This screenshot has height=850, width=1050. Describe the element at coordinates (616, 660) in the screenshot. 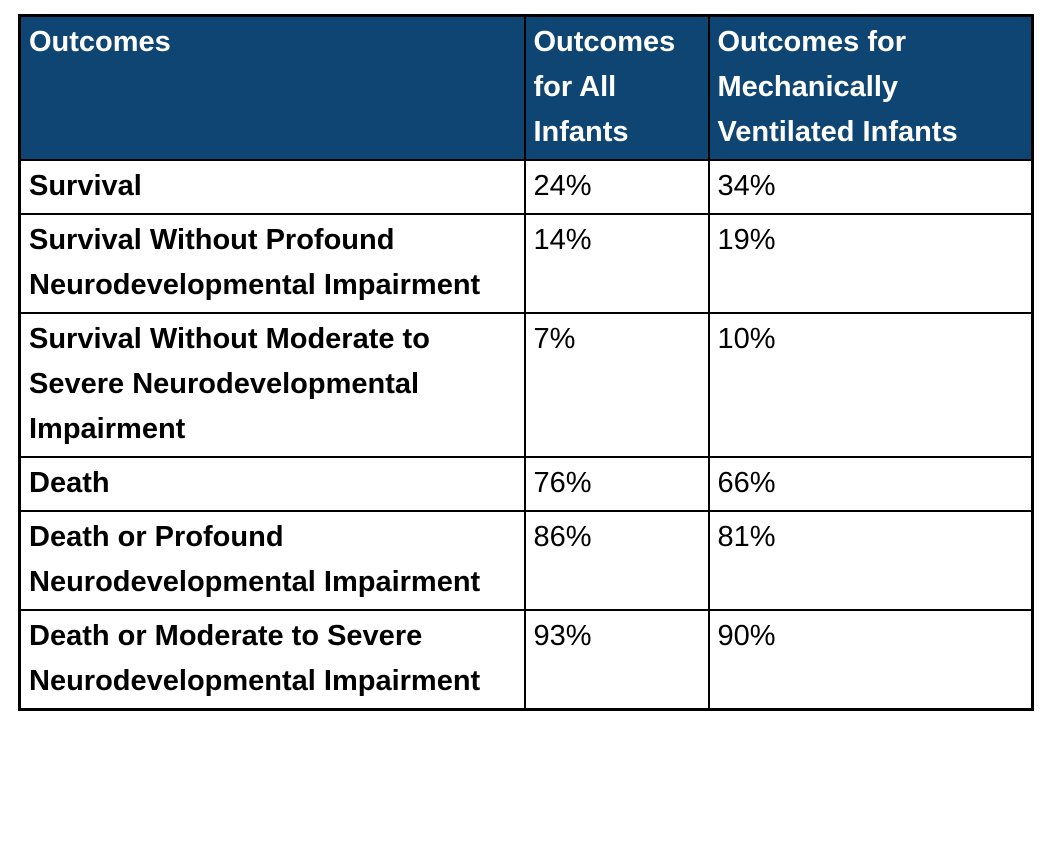

I see `value-cell-all-infants: 93%` at that location.